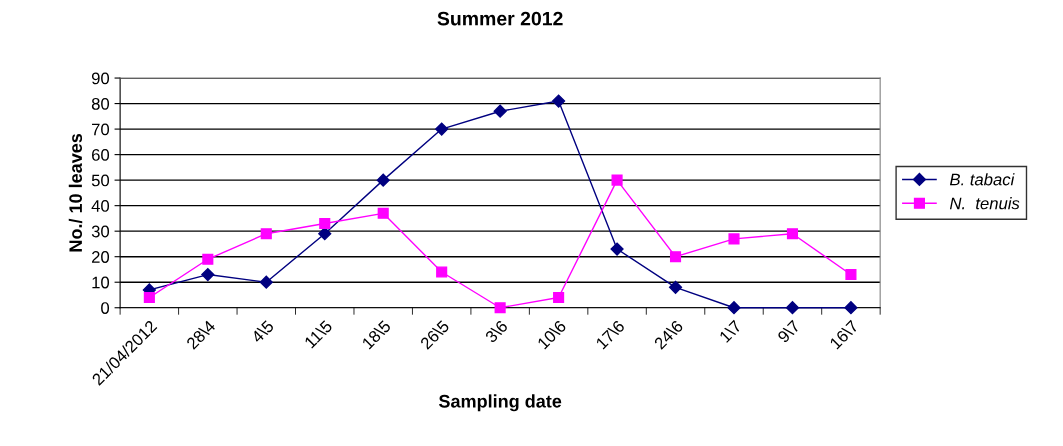  Describe the element at coordinates (262, 331) in the screenshot. I see `x-tick-label: 4\5` at that location.